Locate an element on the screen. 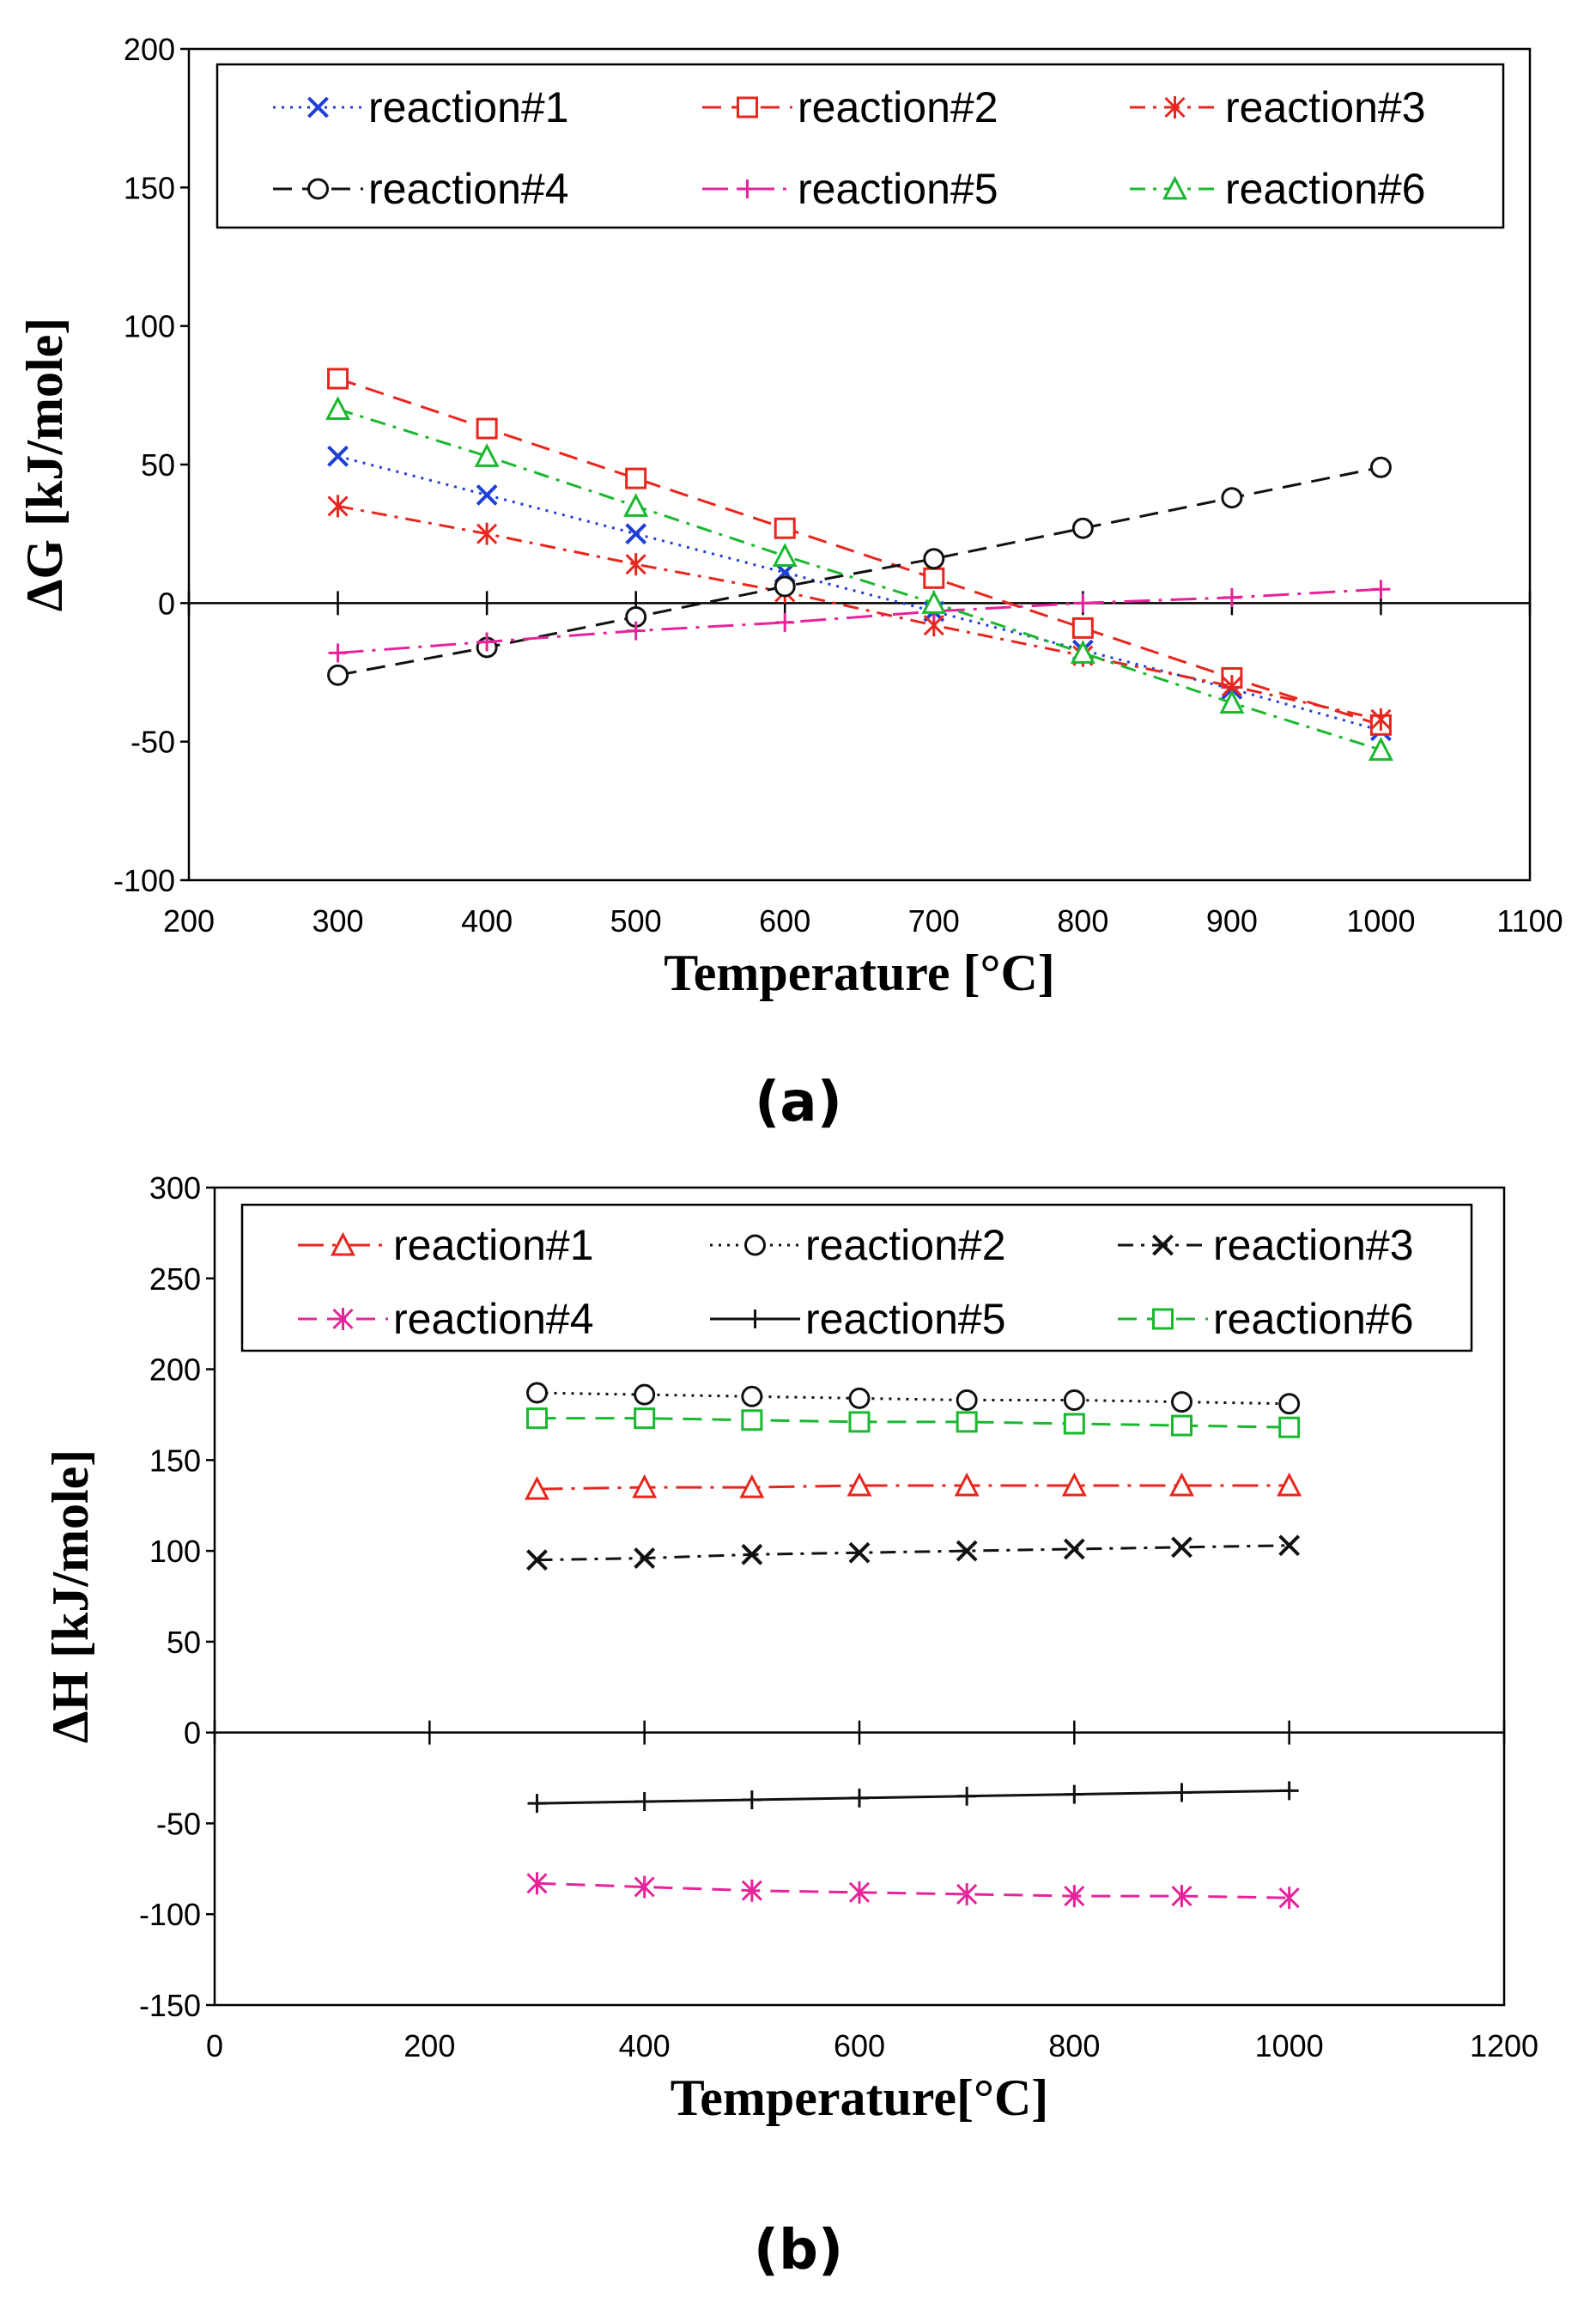  series-reaction#4 is located at coordinates (913, 1891).